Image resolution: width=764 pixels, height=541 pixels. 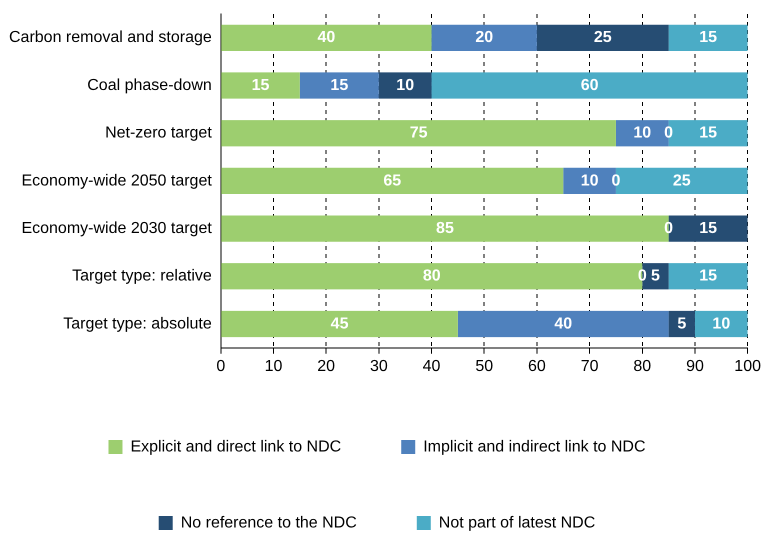 I want to click on x-tick-label: 100, so click(x=748, y=366).